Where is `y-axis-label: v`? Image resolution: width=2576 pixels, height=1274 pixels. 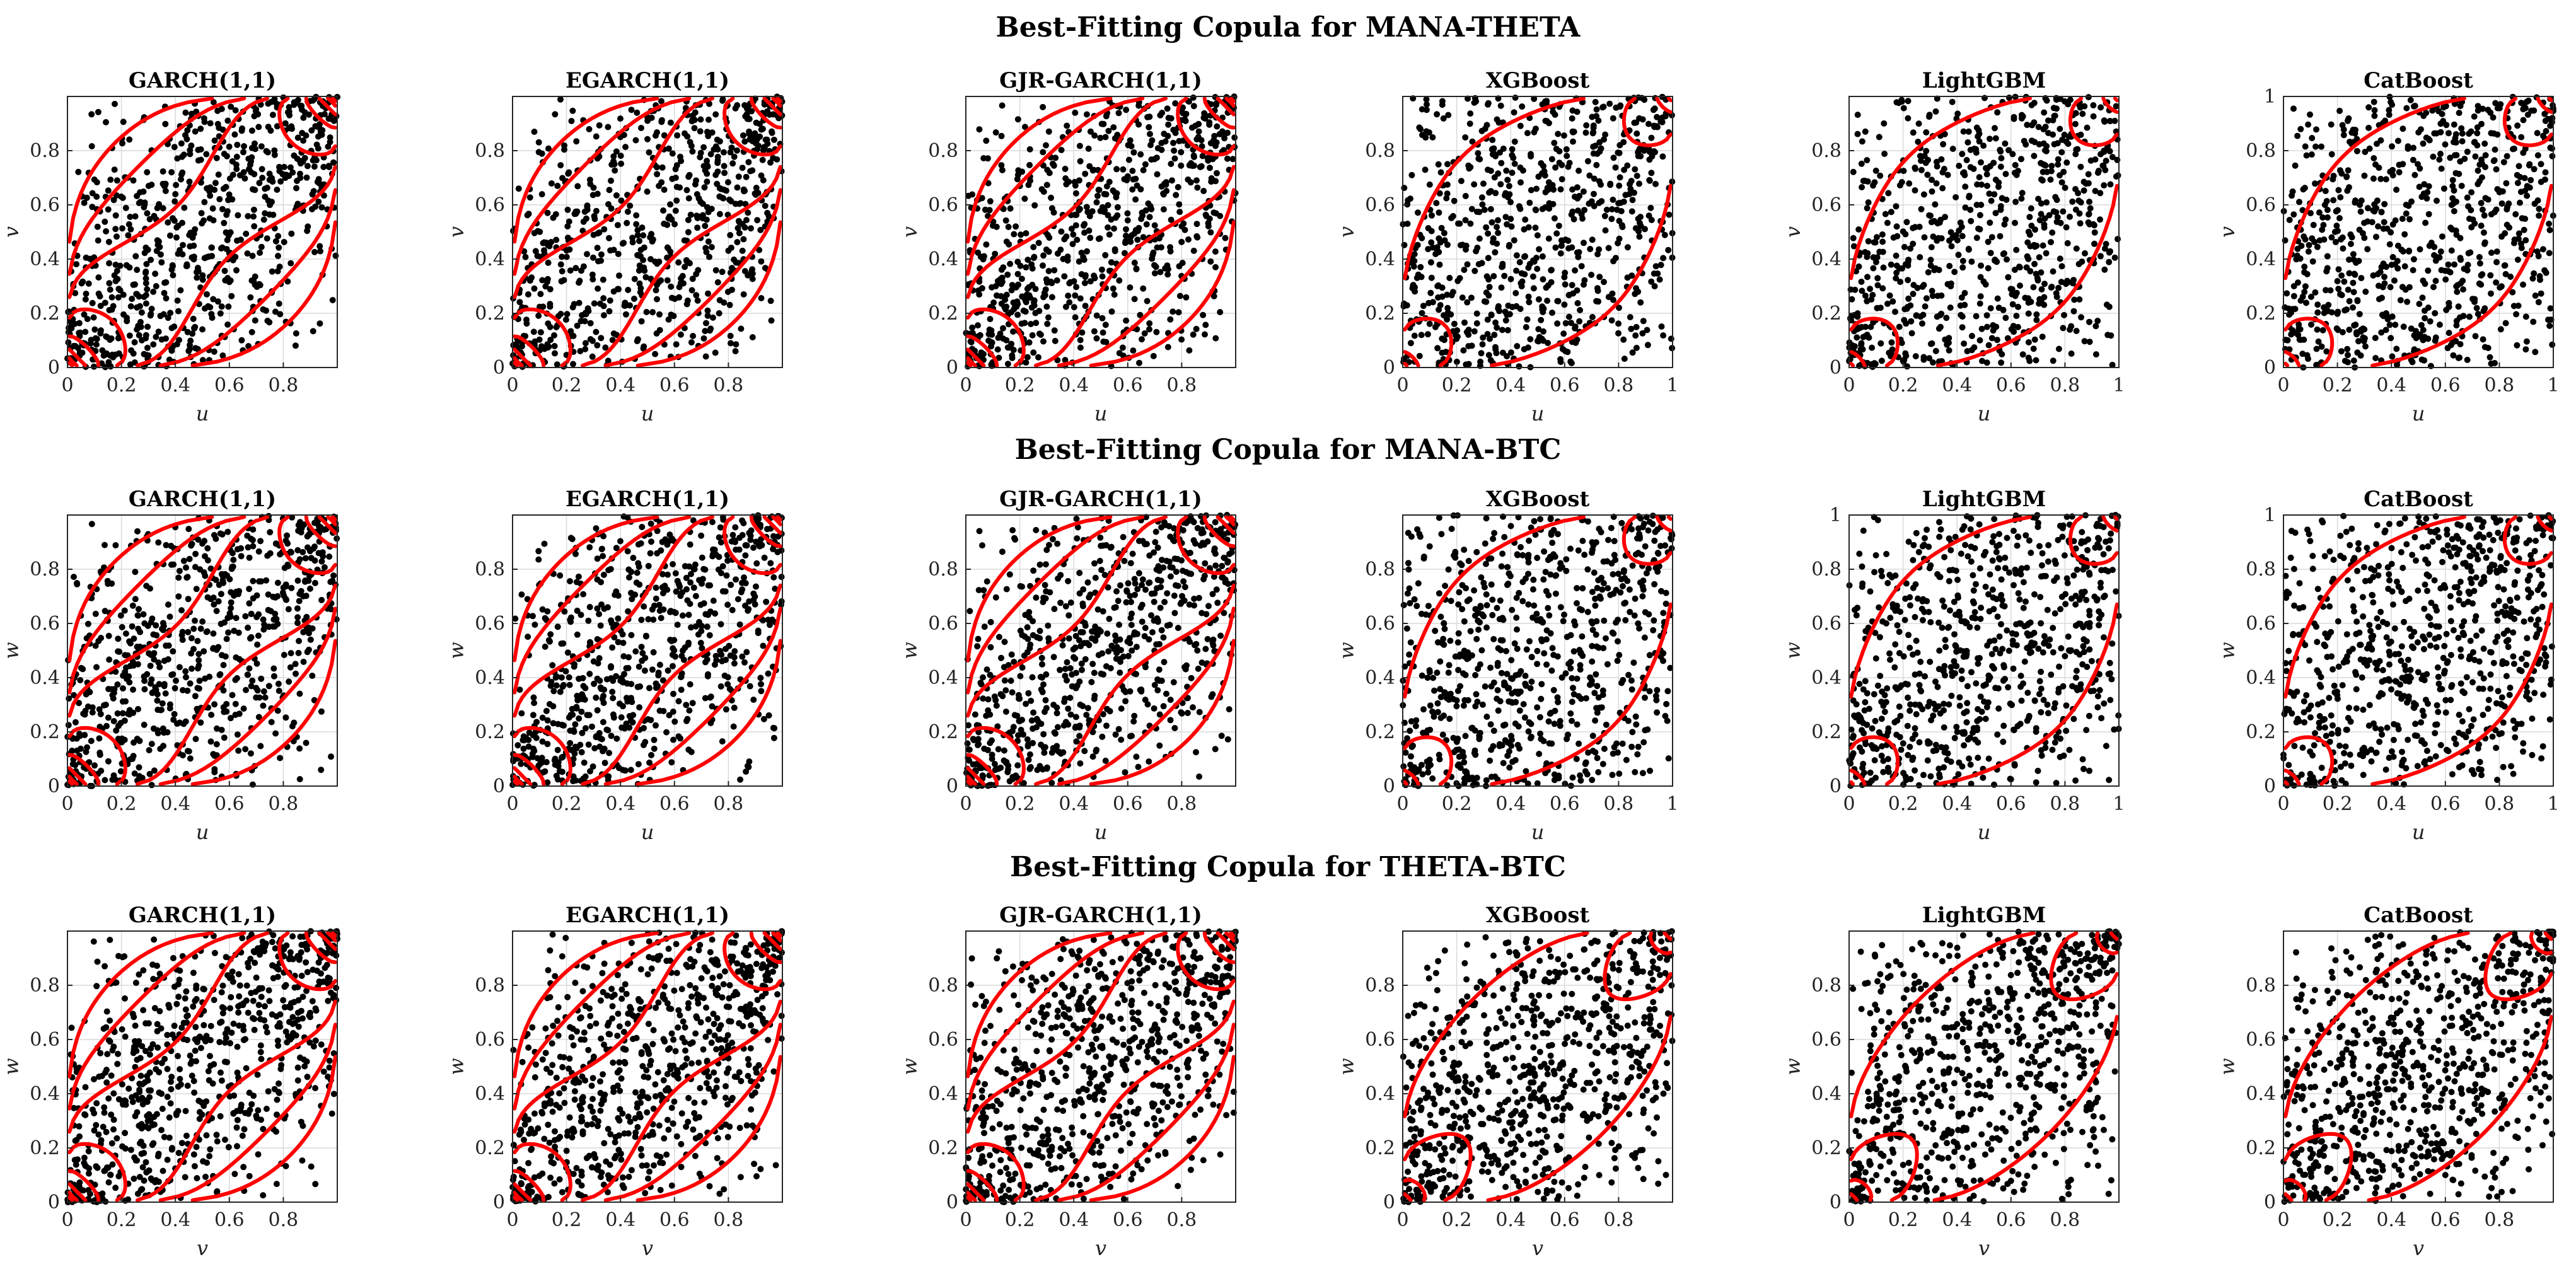 y-axis-label: v is located at coordinates (2227, 232).